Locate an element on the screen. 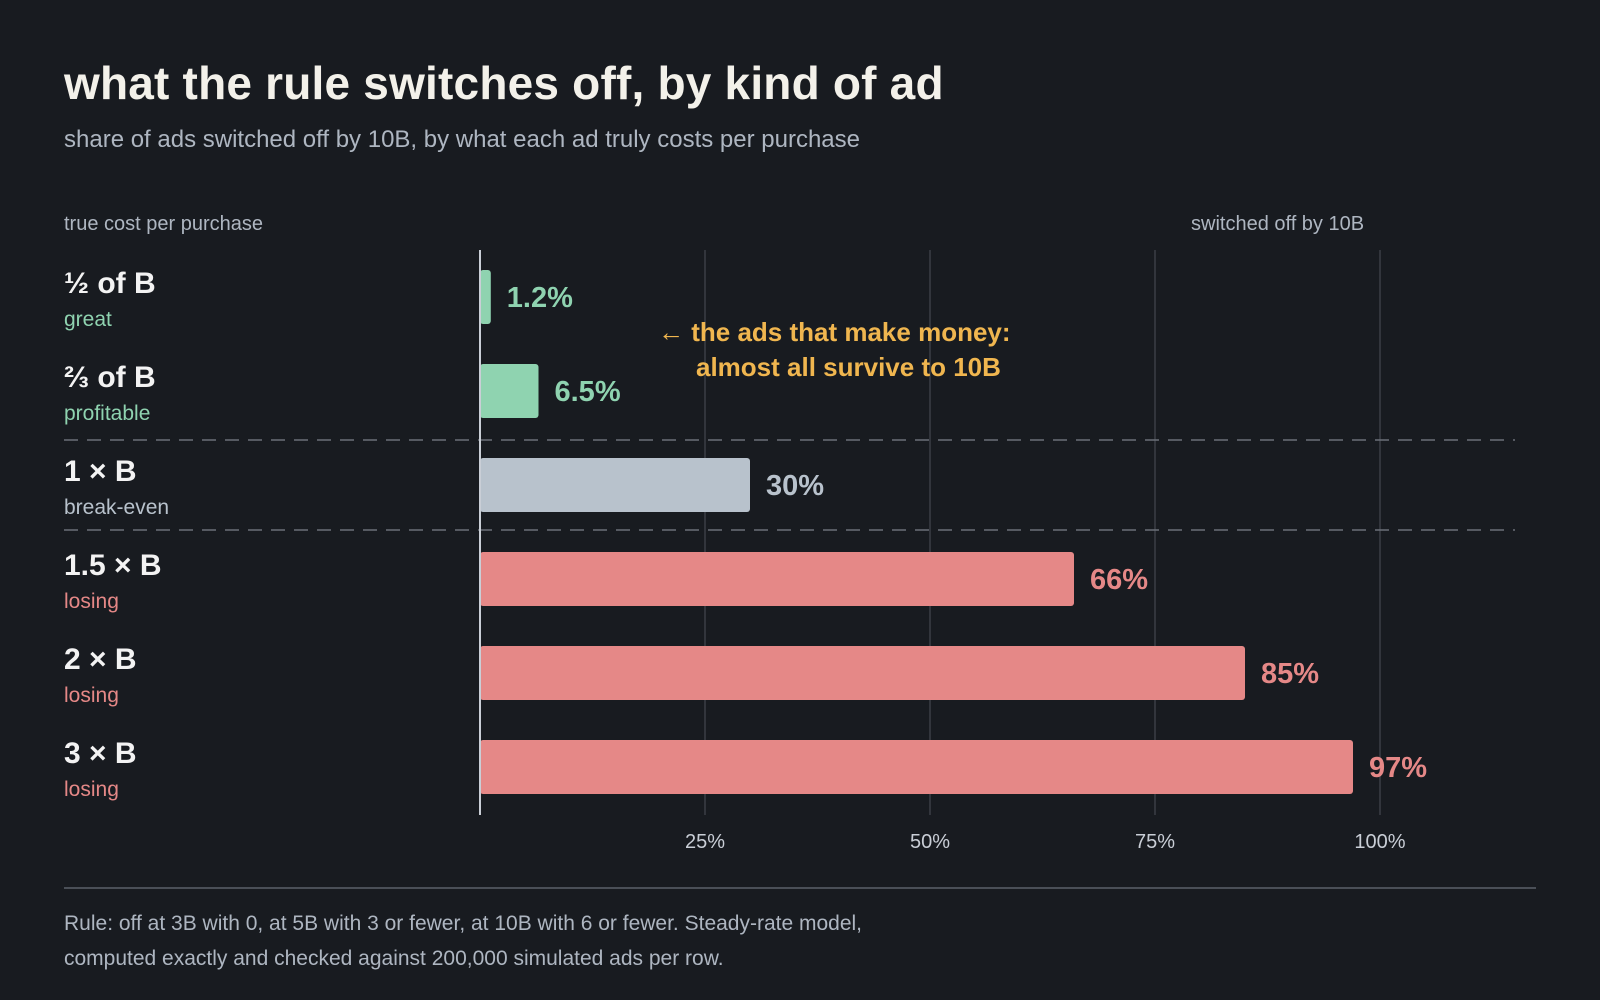 This screenshot has height=1000, width=1600. category-label: 2 × B is located at coordinates (100, 659).